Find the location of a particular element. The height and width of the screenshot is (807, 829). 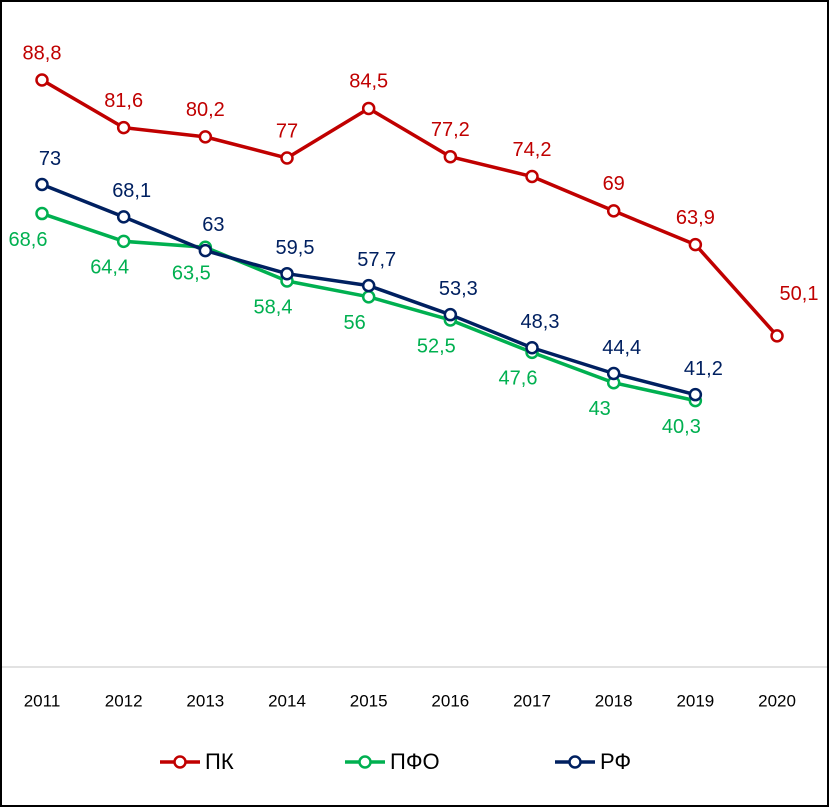

x-tick-label: 2012 is located at coordinates (124, 700).